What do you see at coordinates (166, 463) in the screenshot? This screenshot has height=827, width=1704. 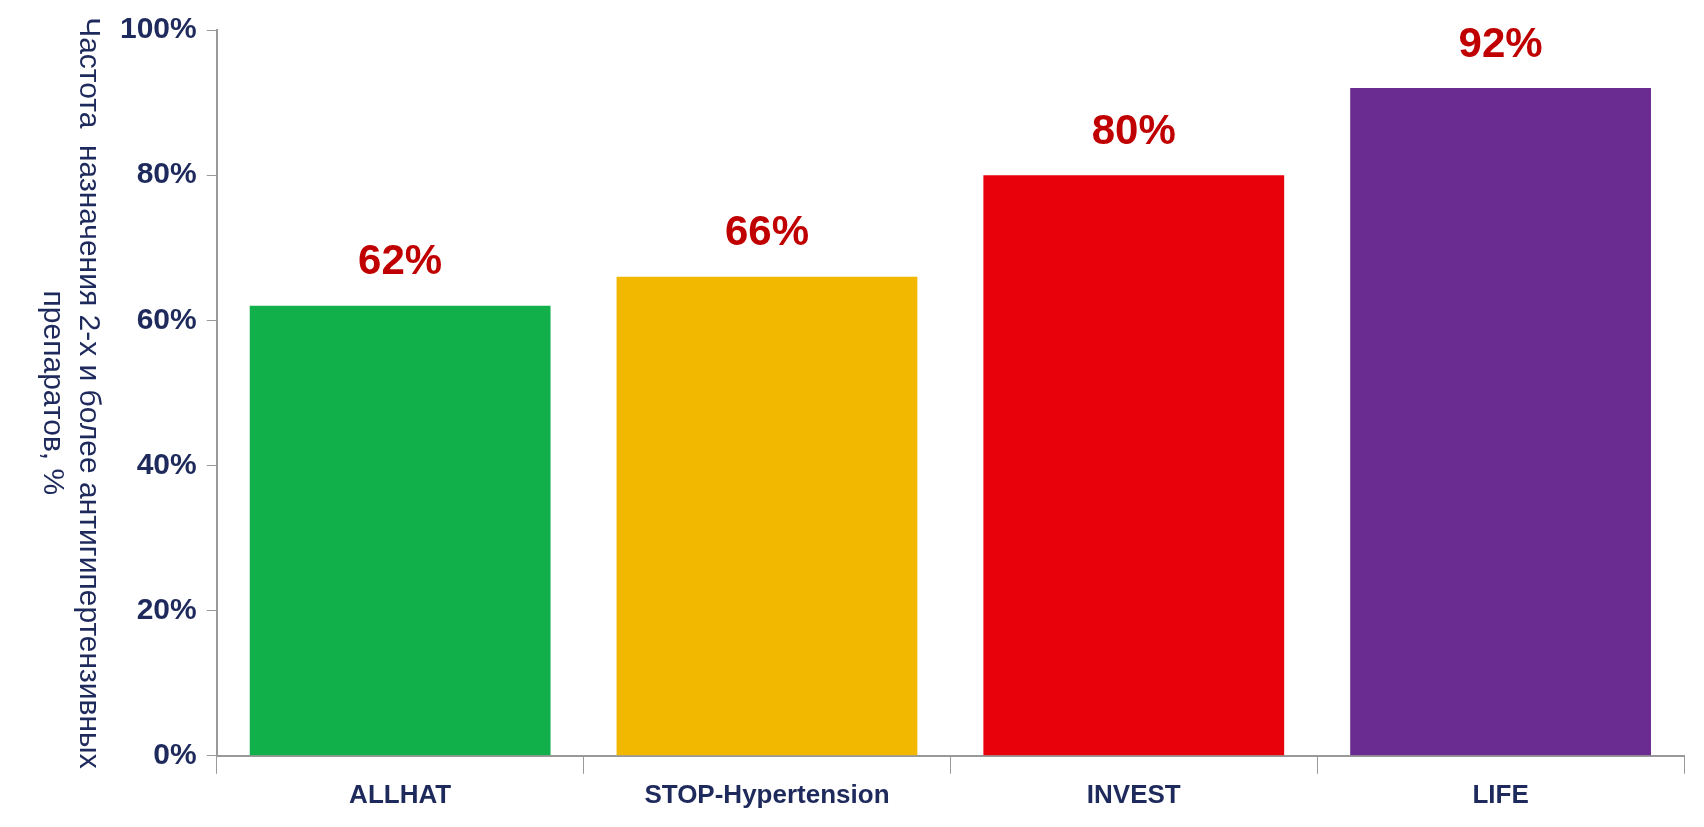 I see `y-tick-label: 40%` at bounding box center [166, 463].